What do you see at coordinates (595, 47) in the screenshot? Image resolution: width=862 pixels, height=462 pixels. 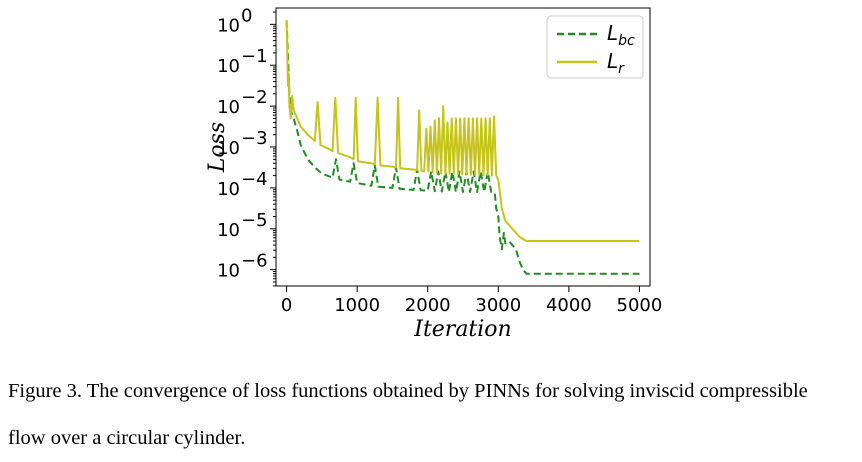 I see `legend: Lbc Lr` at bounding box center [595, 47].